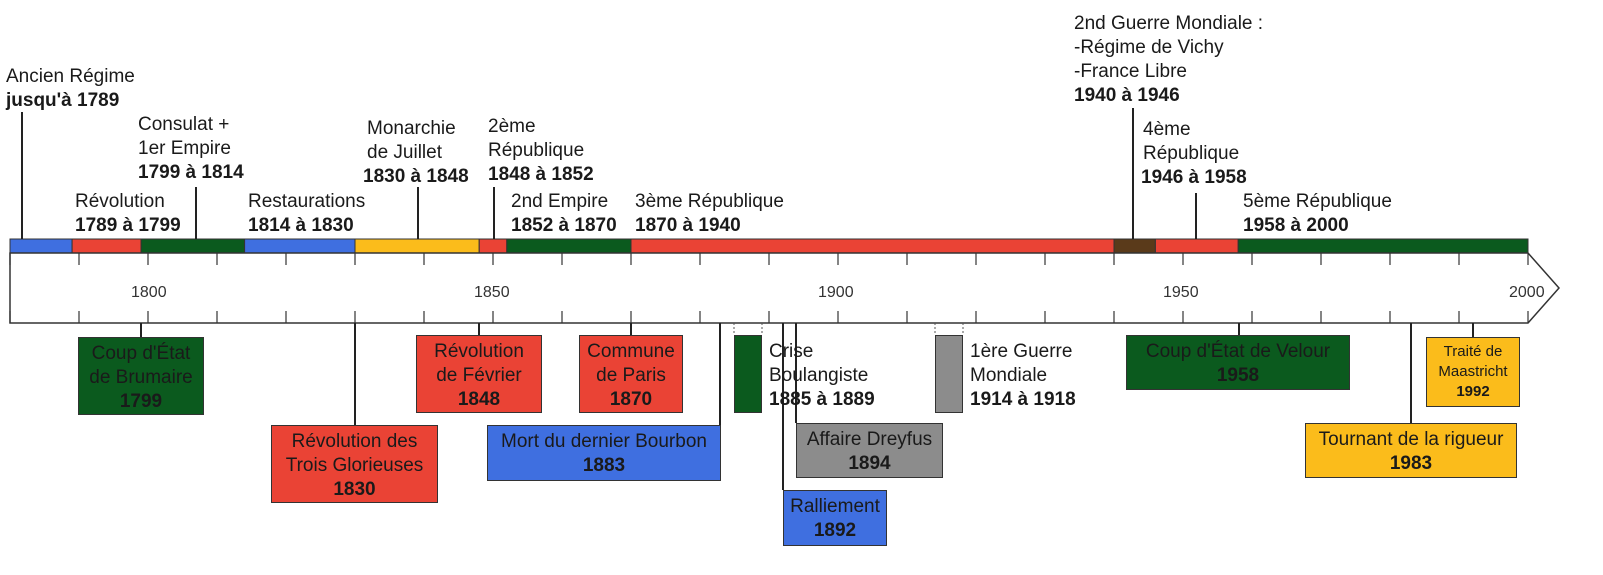 This screenshot has width=1603, height=575. Describe the element at coordinates (1023, 375) in the screenshot. I see `event-guerre1-label: 1ère Guerre Mondiale 1914 à 1918` at that location.